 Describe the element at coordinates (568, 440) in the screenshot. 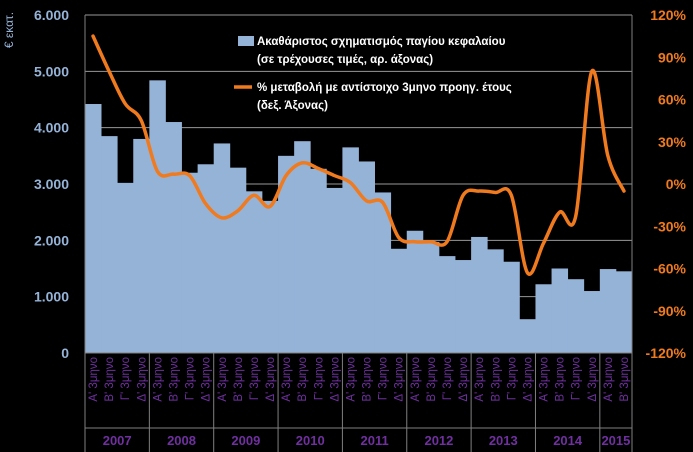

I see `year-label: 2014` at that location.